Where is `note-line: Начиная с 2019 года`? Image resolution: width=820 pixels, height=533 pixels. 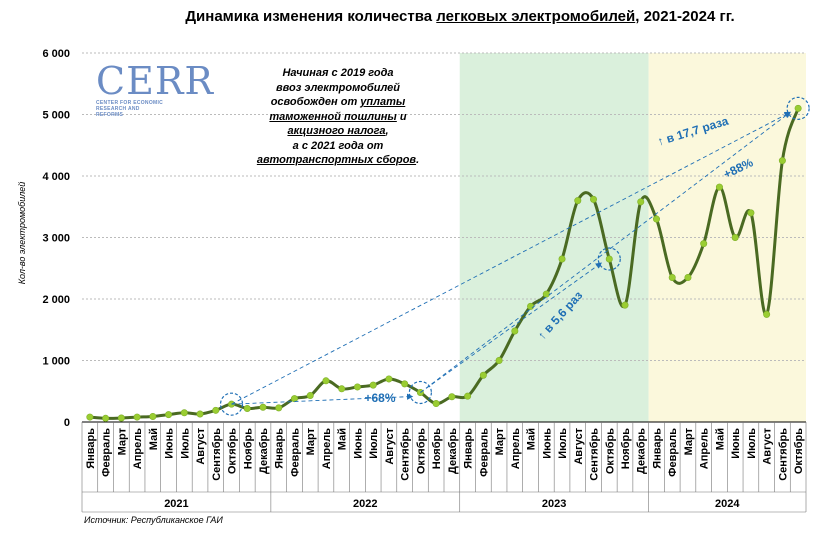 note-line: Начиная с 2019 года is located at coordinates (338, 73).